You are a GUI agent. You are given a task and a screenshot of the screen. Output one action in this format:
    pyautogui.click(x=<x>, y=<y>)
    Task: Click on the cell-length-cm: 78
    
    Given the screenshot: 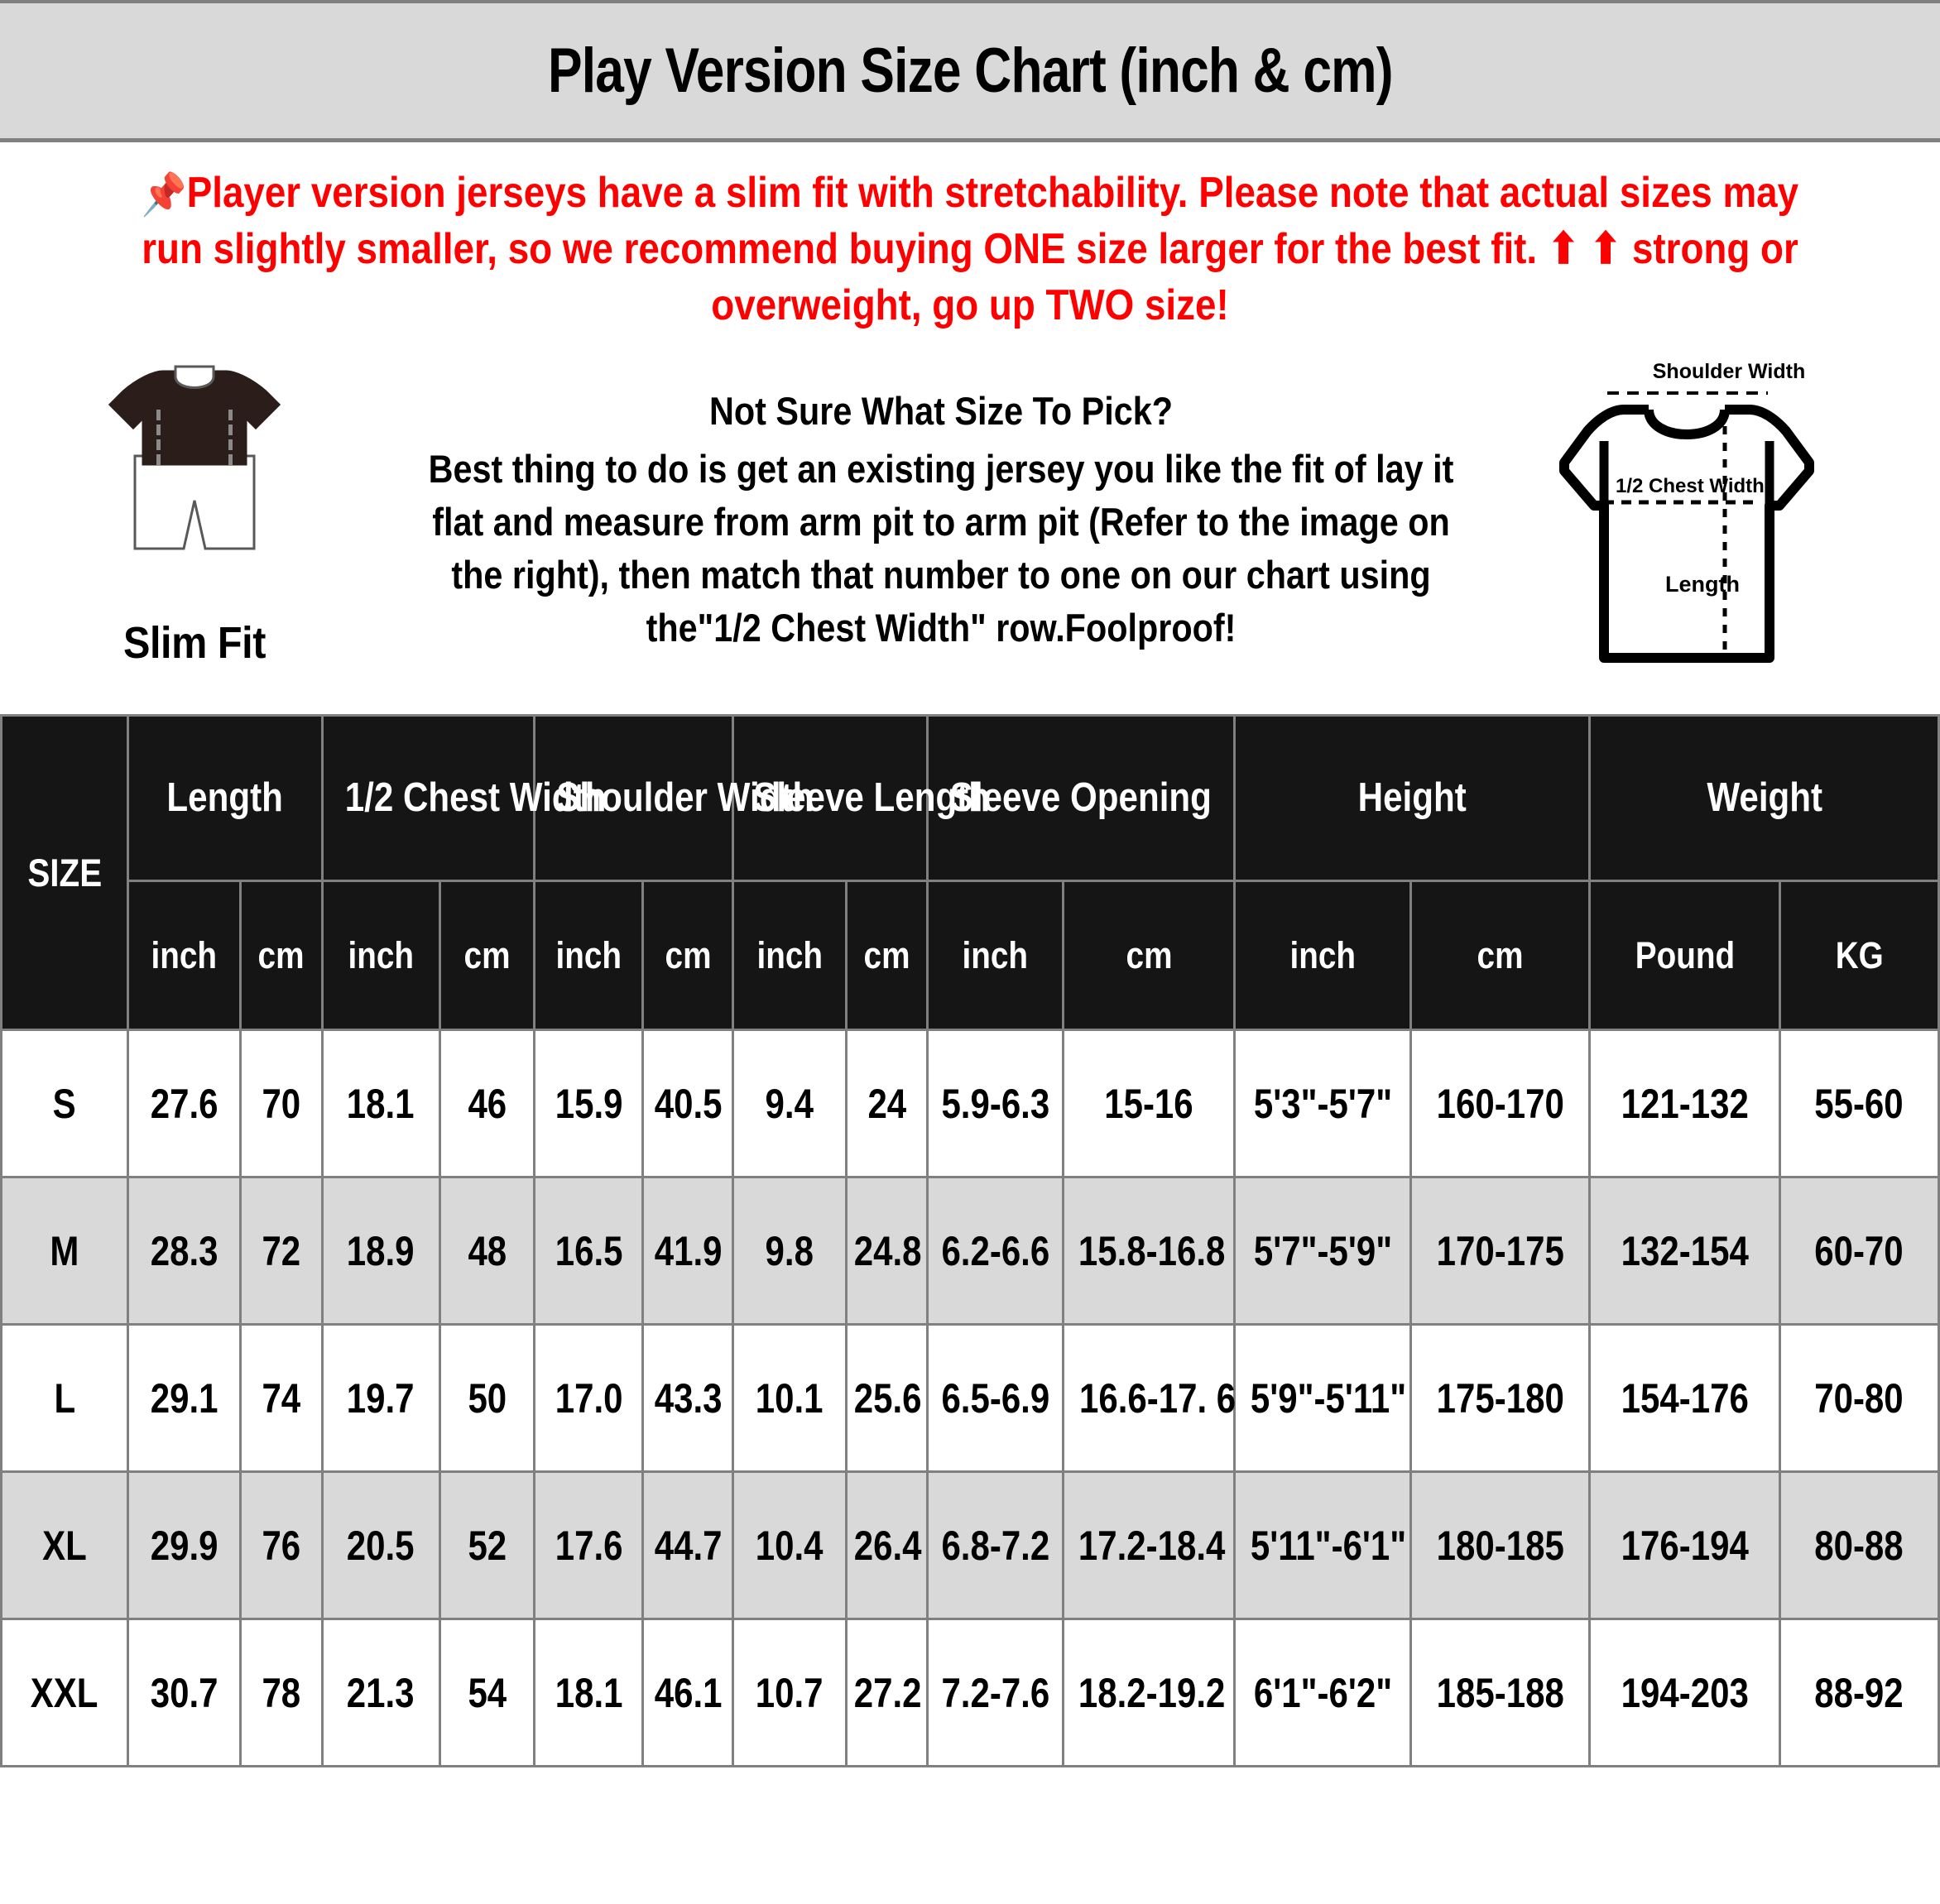 What is the action you would take?
    pyautogui.click(x=281, y=1693)
    